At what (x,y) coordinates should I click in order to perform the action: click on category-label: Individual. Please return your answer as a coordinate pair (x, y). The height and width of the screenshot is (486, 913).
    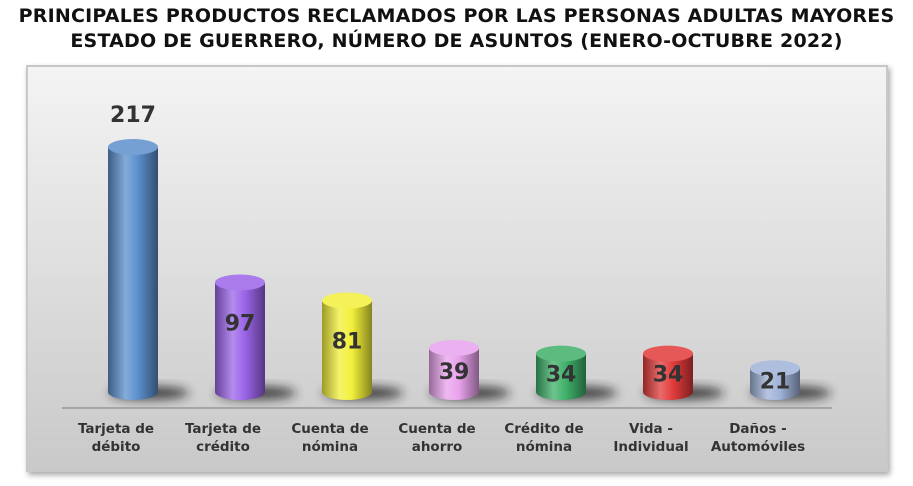
    Looking at the image, I should click on (650, 447).